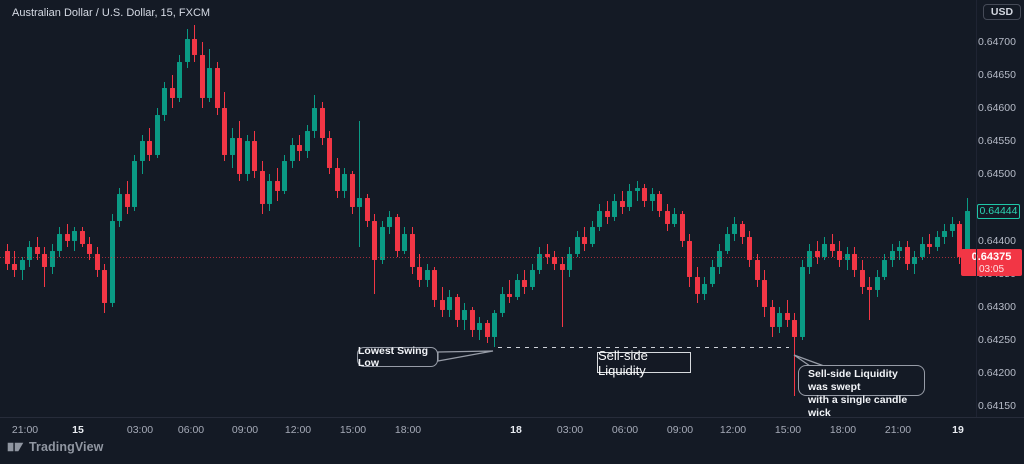 The image size is (1024, 464). I want to click on time-axis-label: 15:00, so click(788, 430).